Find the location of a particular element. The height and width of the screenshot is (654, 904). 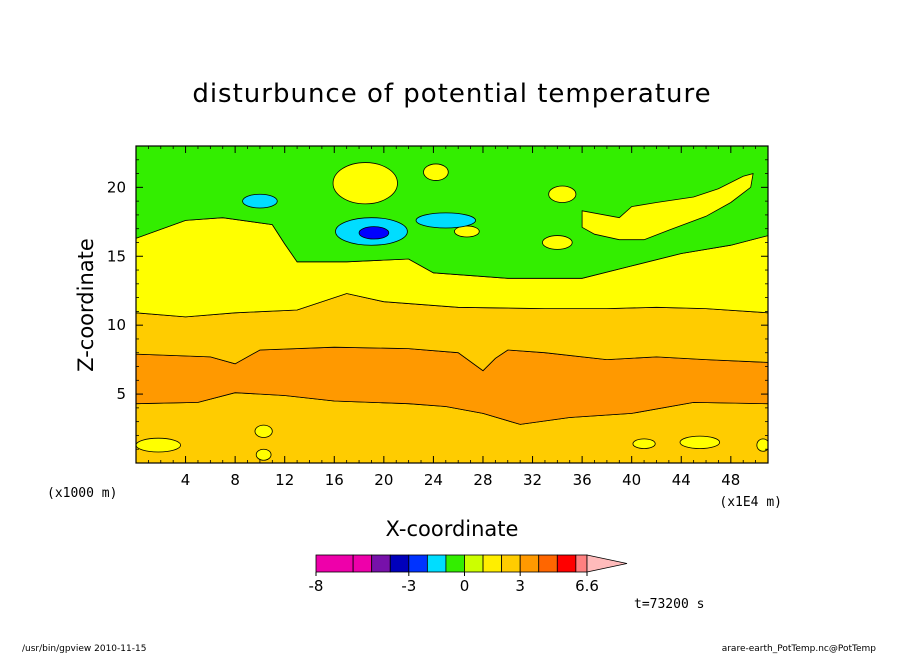

colorbar-label: 3 is located at coordinates (520, 586).